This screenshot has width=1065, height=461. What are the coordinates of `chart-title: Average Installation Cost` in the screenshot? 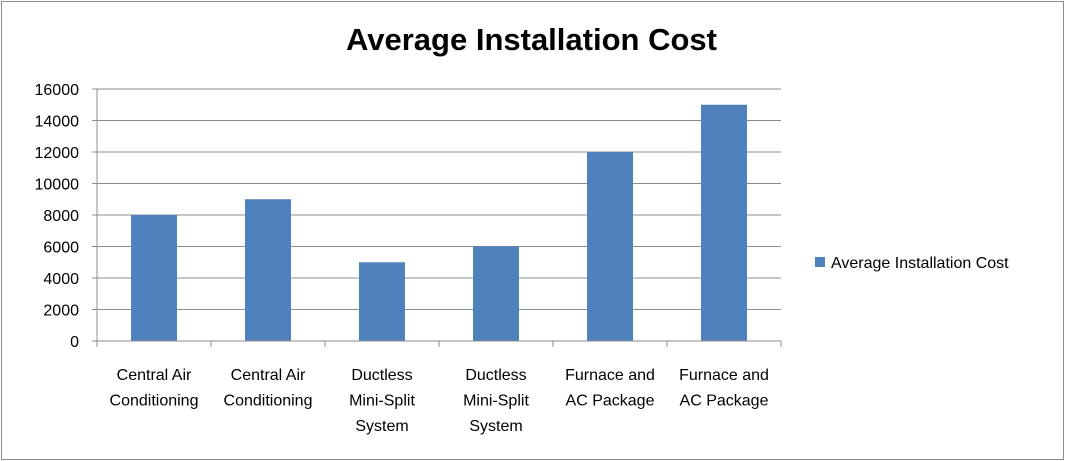 It's located at (531, 39).